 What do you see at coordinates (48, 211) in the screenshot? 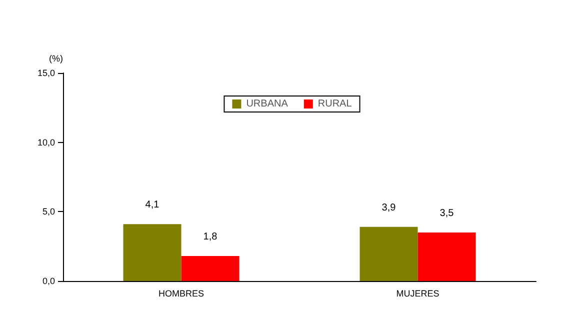
I see `y-tick-label: 5,0` at bounding box center [48, 211].